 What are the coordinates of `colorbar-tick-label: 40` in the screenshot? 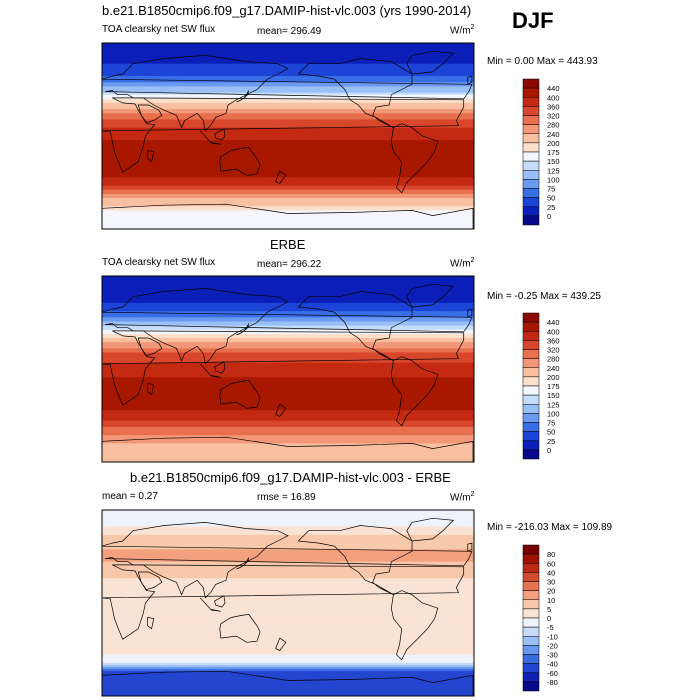 It's located at (551, 572).